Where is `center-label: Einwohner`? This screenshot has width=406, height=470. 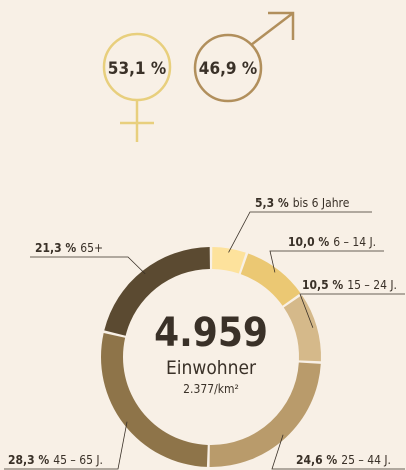
center-label: Einwohner is located at coordinates (211, 368).